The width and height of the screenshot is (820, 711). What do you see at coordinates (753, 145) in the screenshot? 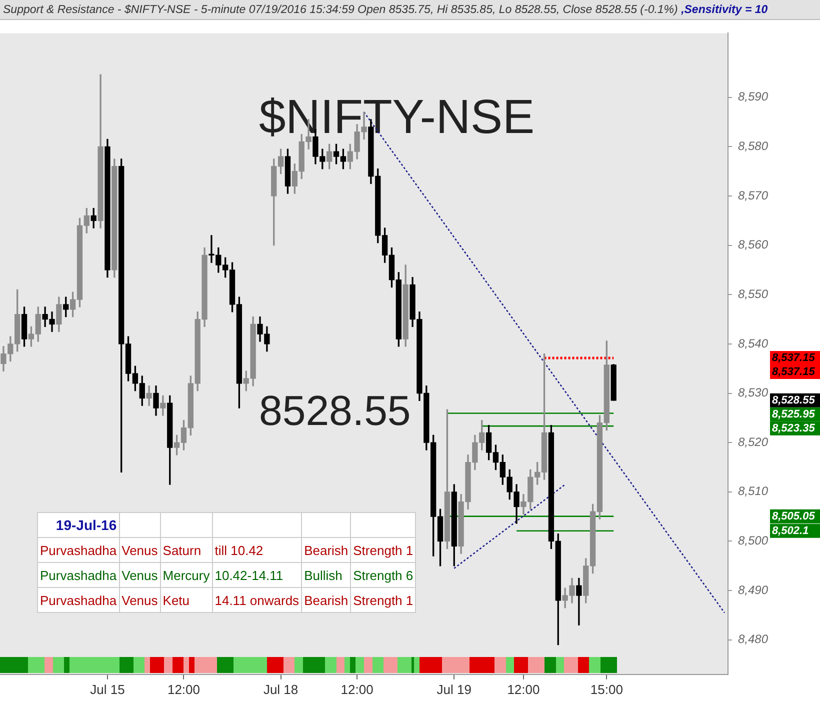
I see `y-tick-label: 8,580` at bounding box center [753, 145].